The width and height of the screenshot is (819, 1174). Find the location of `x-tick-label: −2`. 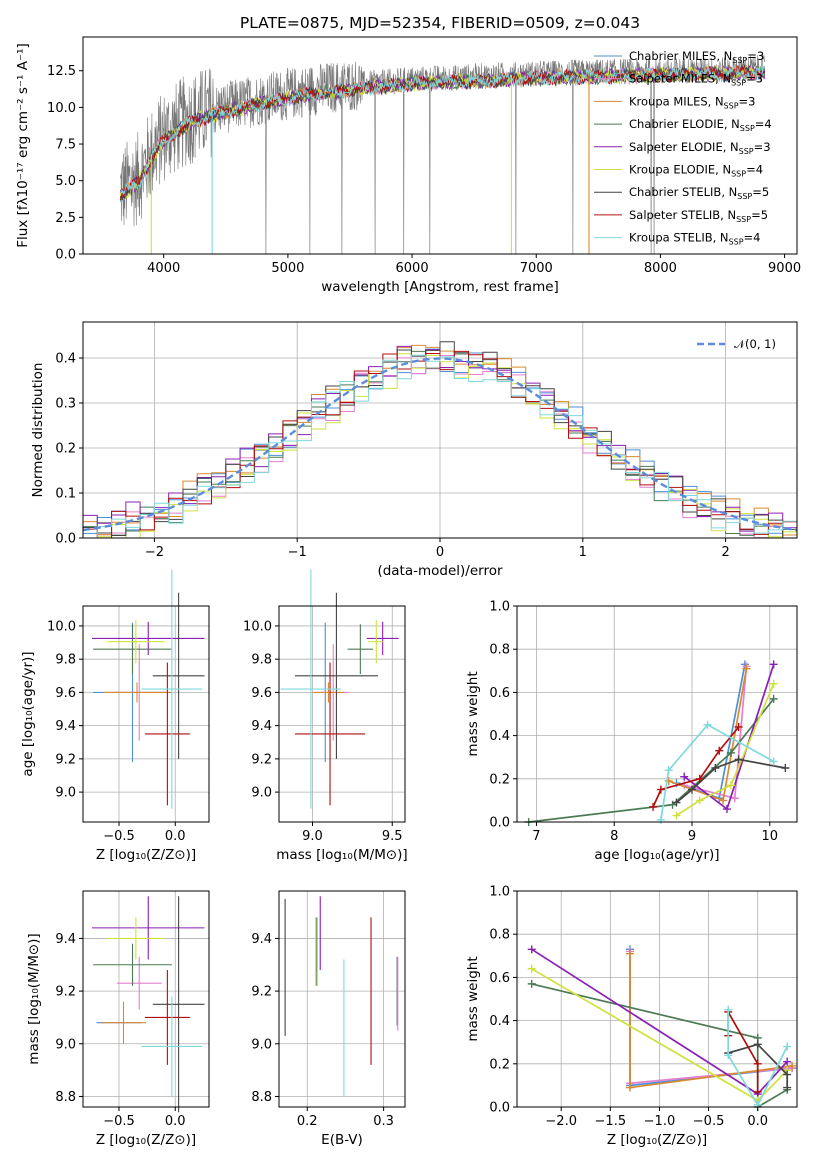

x-tick-label: −2 is located at coordinates (154, 552).